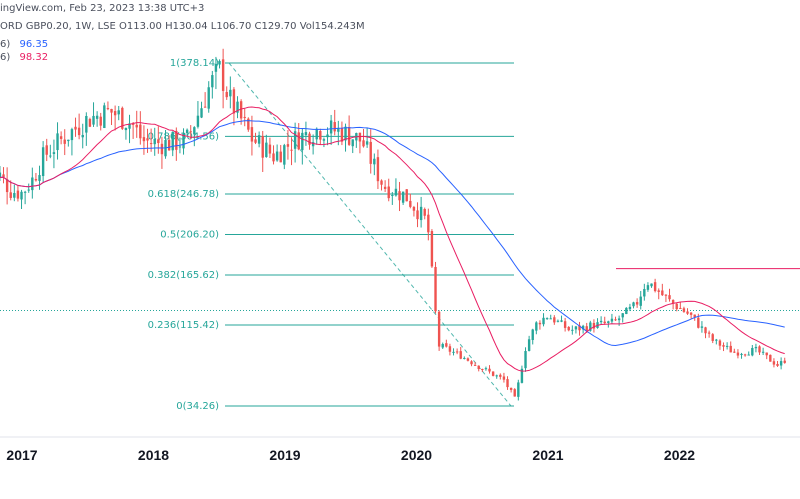 Image resolution: width=800 pixels, height=499 pixels. What do you see at coordinates (5, 44) in the screenshot?
I see `indicator-1-label: 6)` at bounding box center [5, 44].